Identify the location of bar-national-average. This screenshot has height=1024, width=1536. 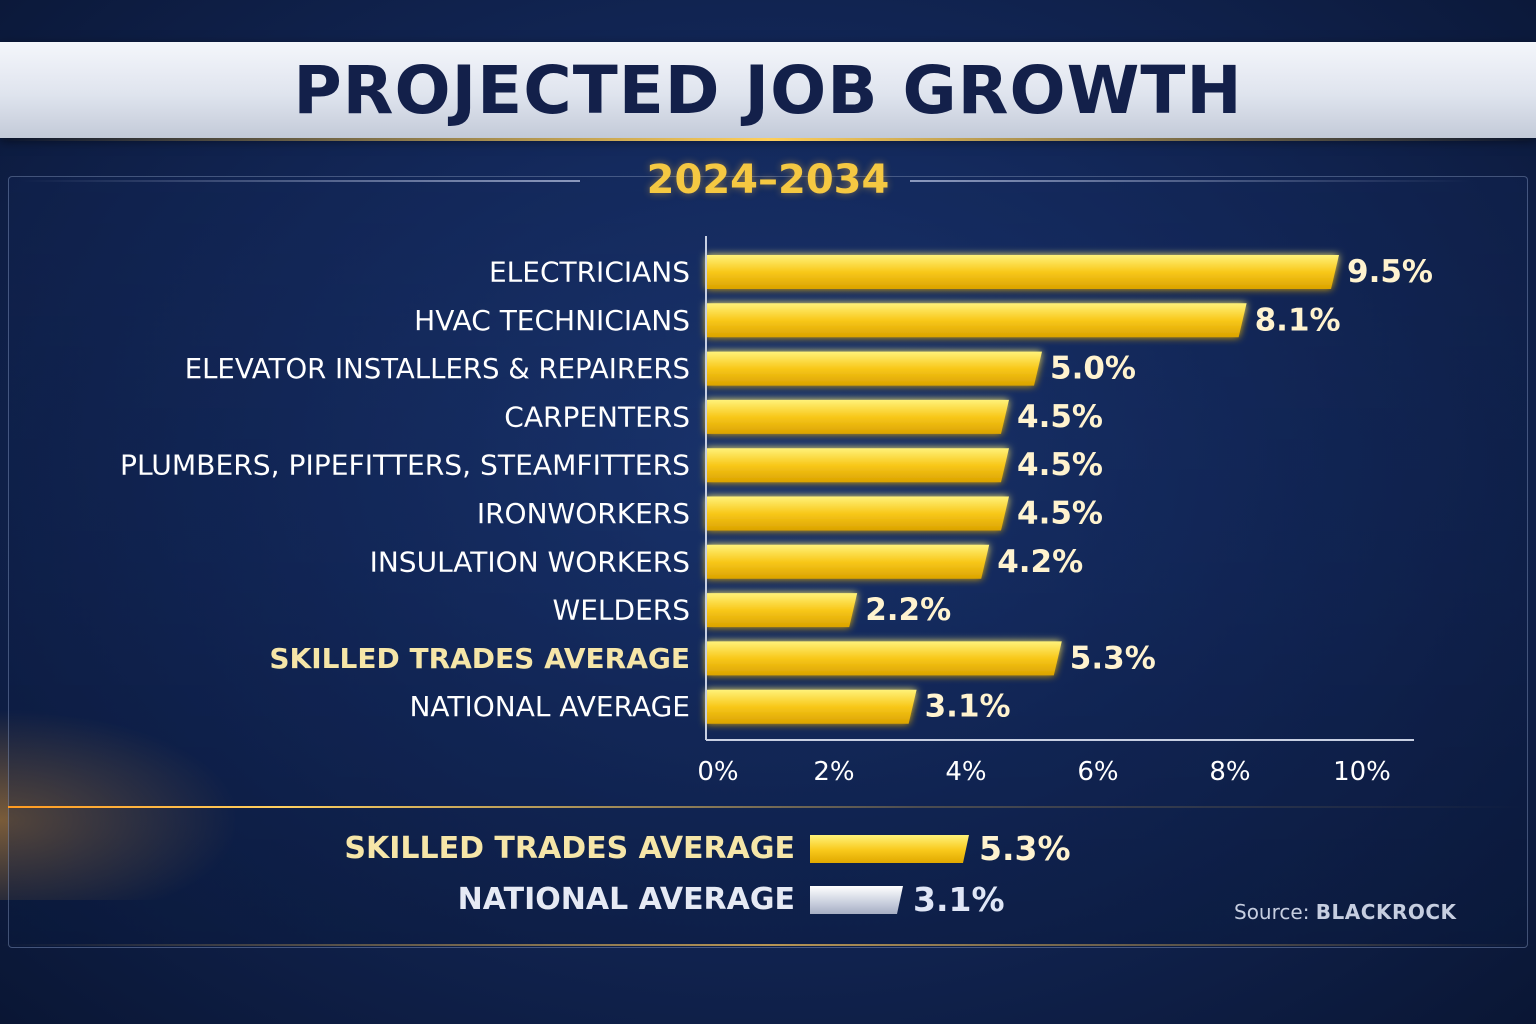
(811, 706).